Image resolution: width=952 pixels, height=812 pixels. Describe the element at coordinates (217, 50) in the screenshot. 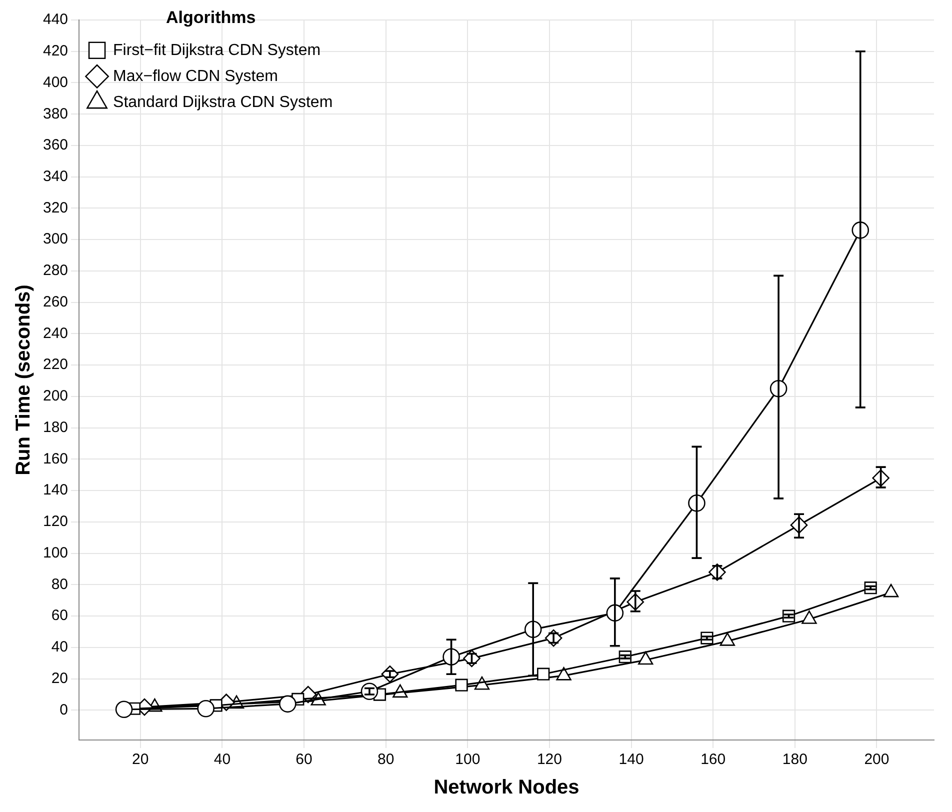

I see `legend-label: First−fit Dijkstra CDN System` at that location.